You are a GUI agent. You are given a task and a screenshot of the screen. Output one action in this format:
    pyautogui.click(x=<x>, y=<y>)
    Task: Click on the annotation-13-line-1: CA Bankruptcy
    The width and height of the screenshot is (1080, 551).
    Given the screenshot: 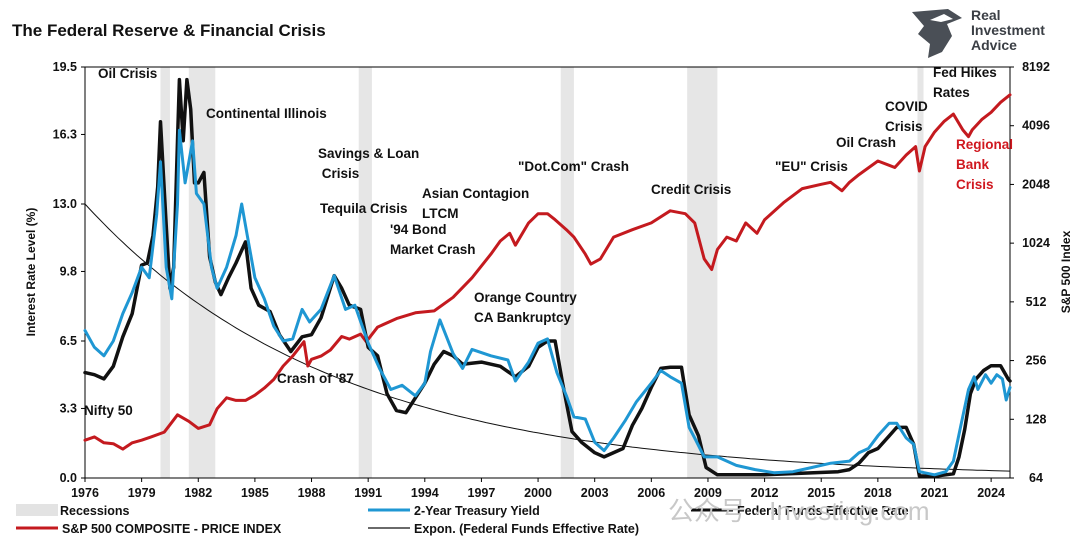 What is the action you would take?
    pyautogui.click(x=523, y=317)
    